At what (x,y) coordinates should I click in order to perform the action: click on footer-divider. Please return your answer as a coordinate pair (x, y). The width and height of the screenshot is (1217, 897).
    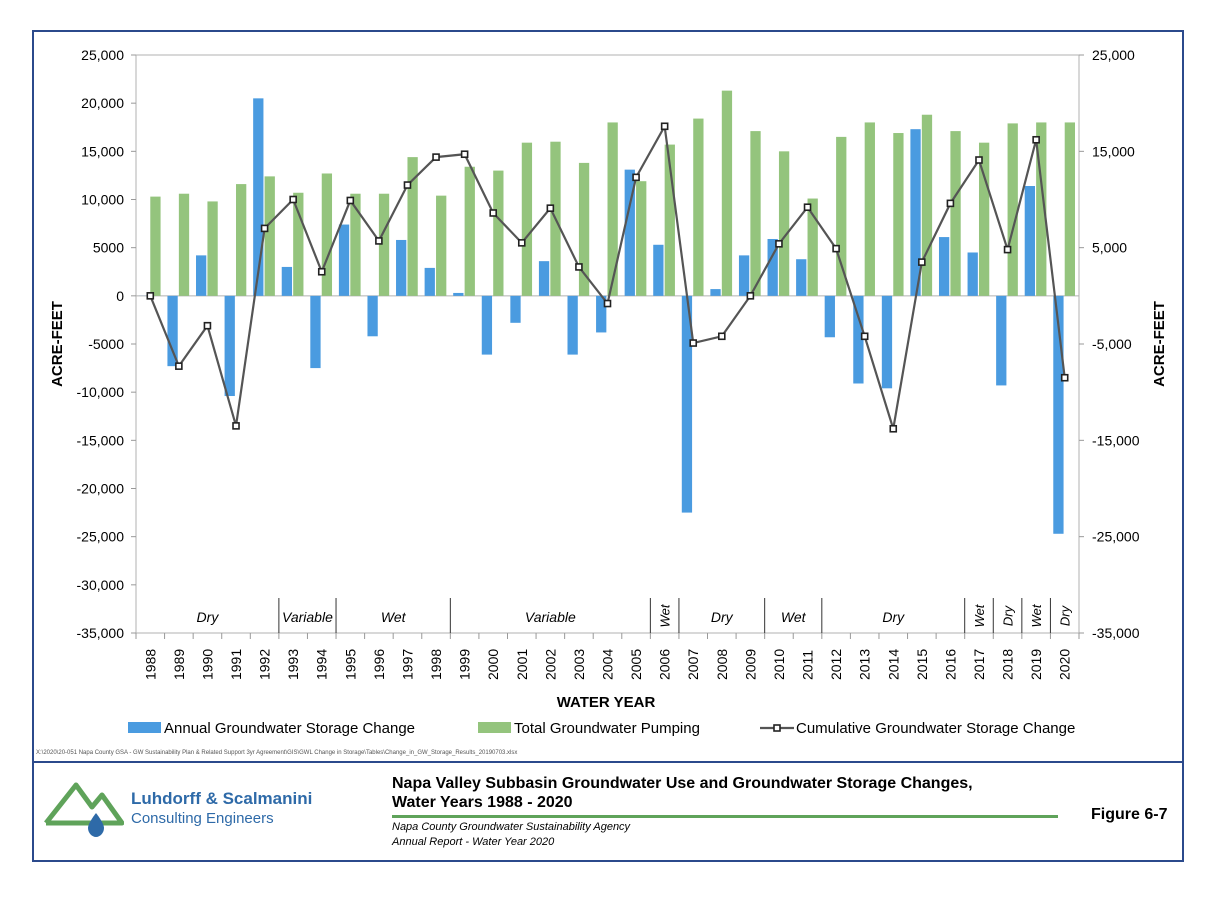
    Looking at the image, I should click on (608, 762).